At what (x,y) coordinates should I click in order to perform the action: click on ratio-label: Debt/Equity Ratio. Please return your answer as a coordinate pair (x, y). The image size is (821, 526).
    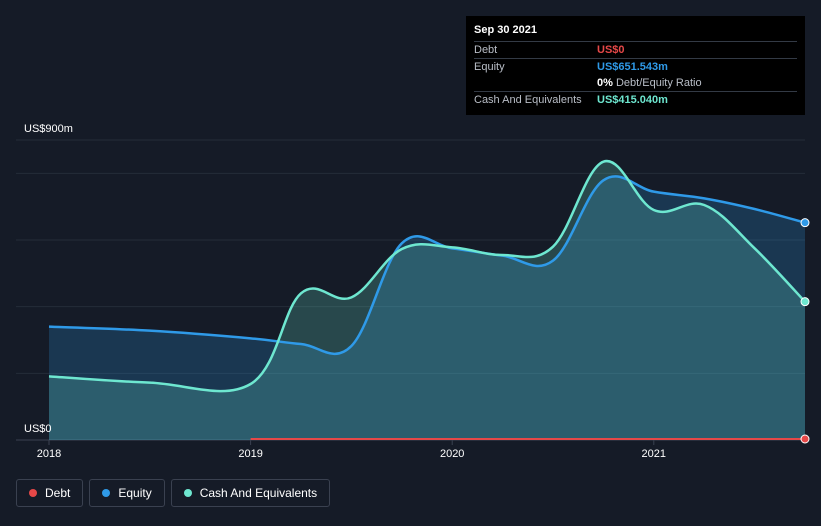
    Looking at the image, I should click on (658, 83).